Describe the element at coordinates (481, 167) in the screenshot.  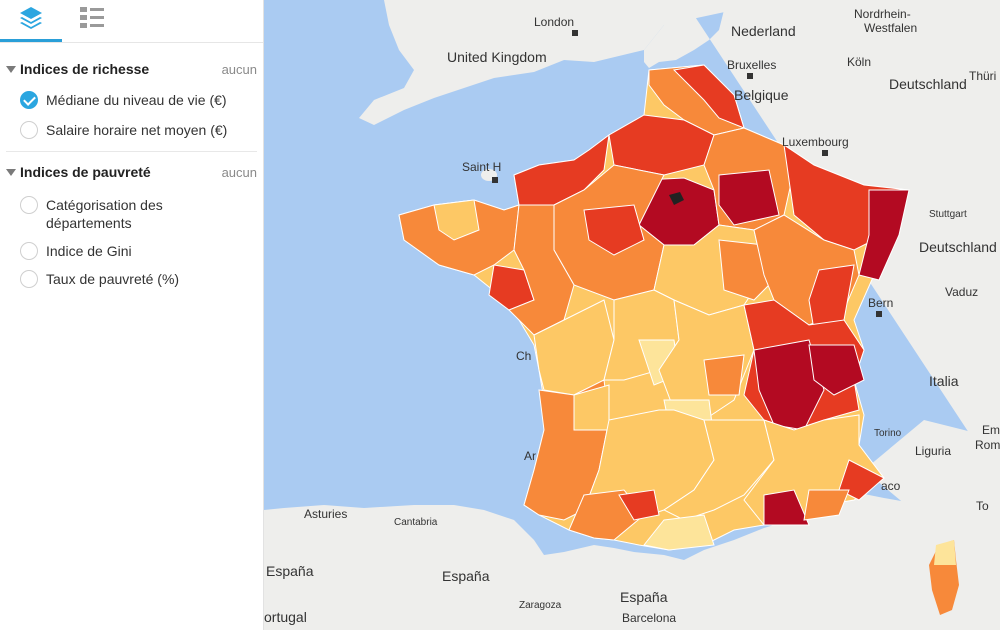
I see `map-label-saint-helier: Saint H` at that location.